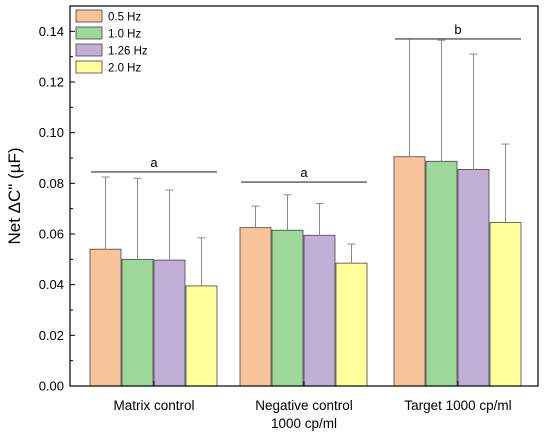 The height and width of the screenshot is (440, 550). I want to click on x-category-label: Target 1000 cp/ml, so click(457, 405).